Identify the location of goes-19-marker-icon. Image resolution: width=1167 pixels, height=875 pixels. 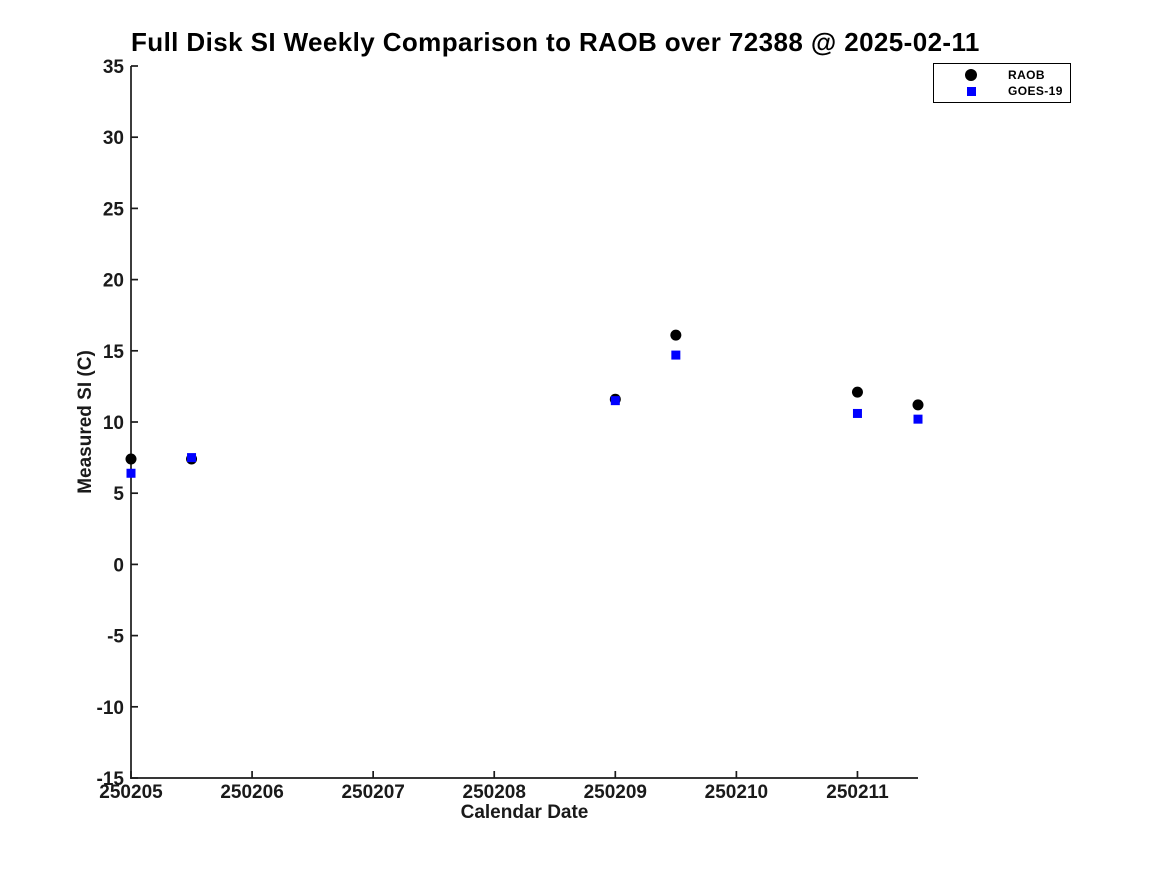
(971, 91).